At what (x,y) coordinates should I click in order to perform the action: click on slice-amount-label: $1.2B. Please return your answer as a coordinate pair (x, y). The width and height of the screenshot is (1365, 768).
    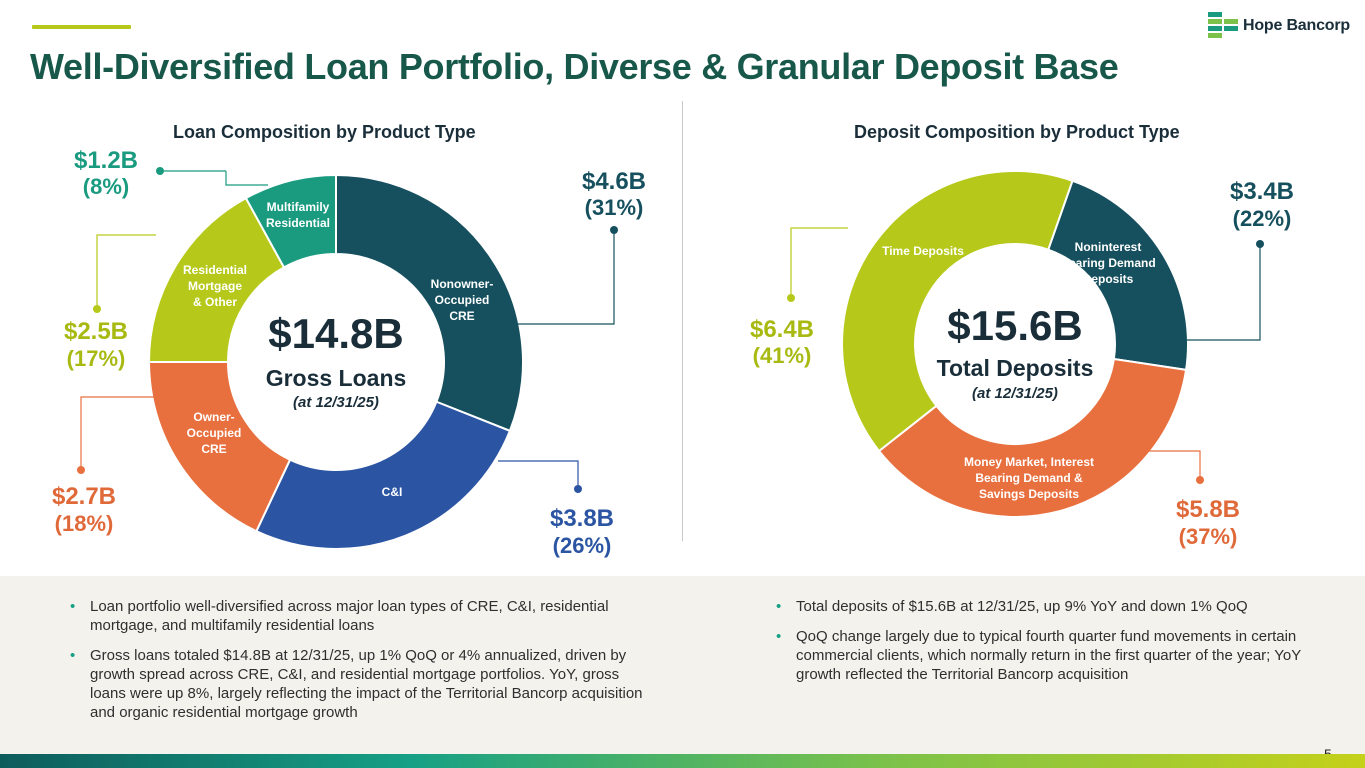
    Looking at the image, I should click on (106, 160).